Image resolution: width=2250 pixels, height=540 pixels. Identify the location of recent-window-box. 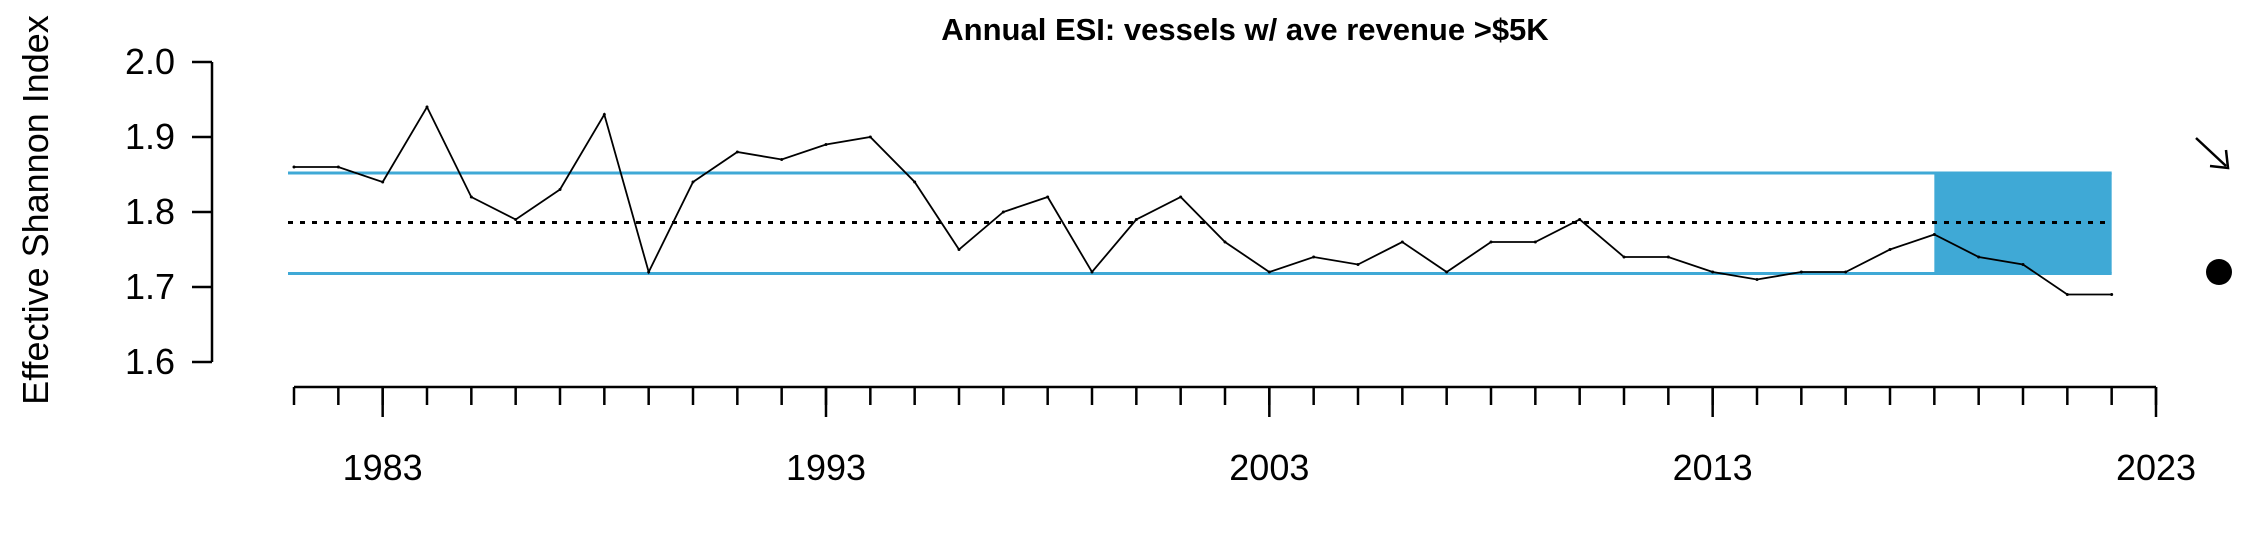
(2023, 223).